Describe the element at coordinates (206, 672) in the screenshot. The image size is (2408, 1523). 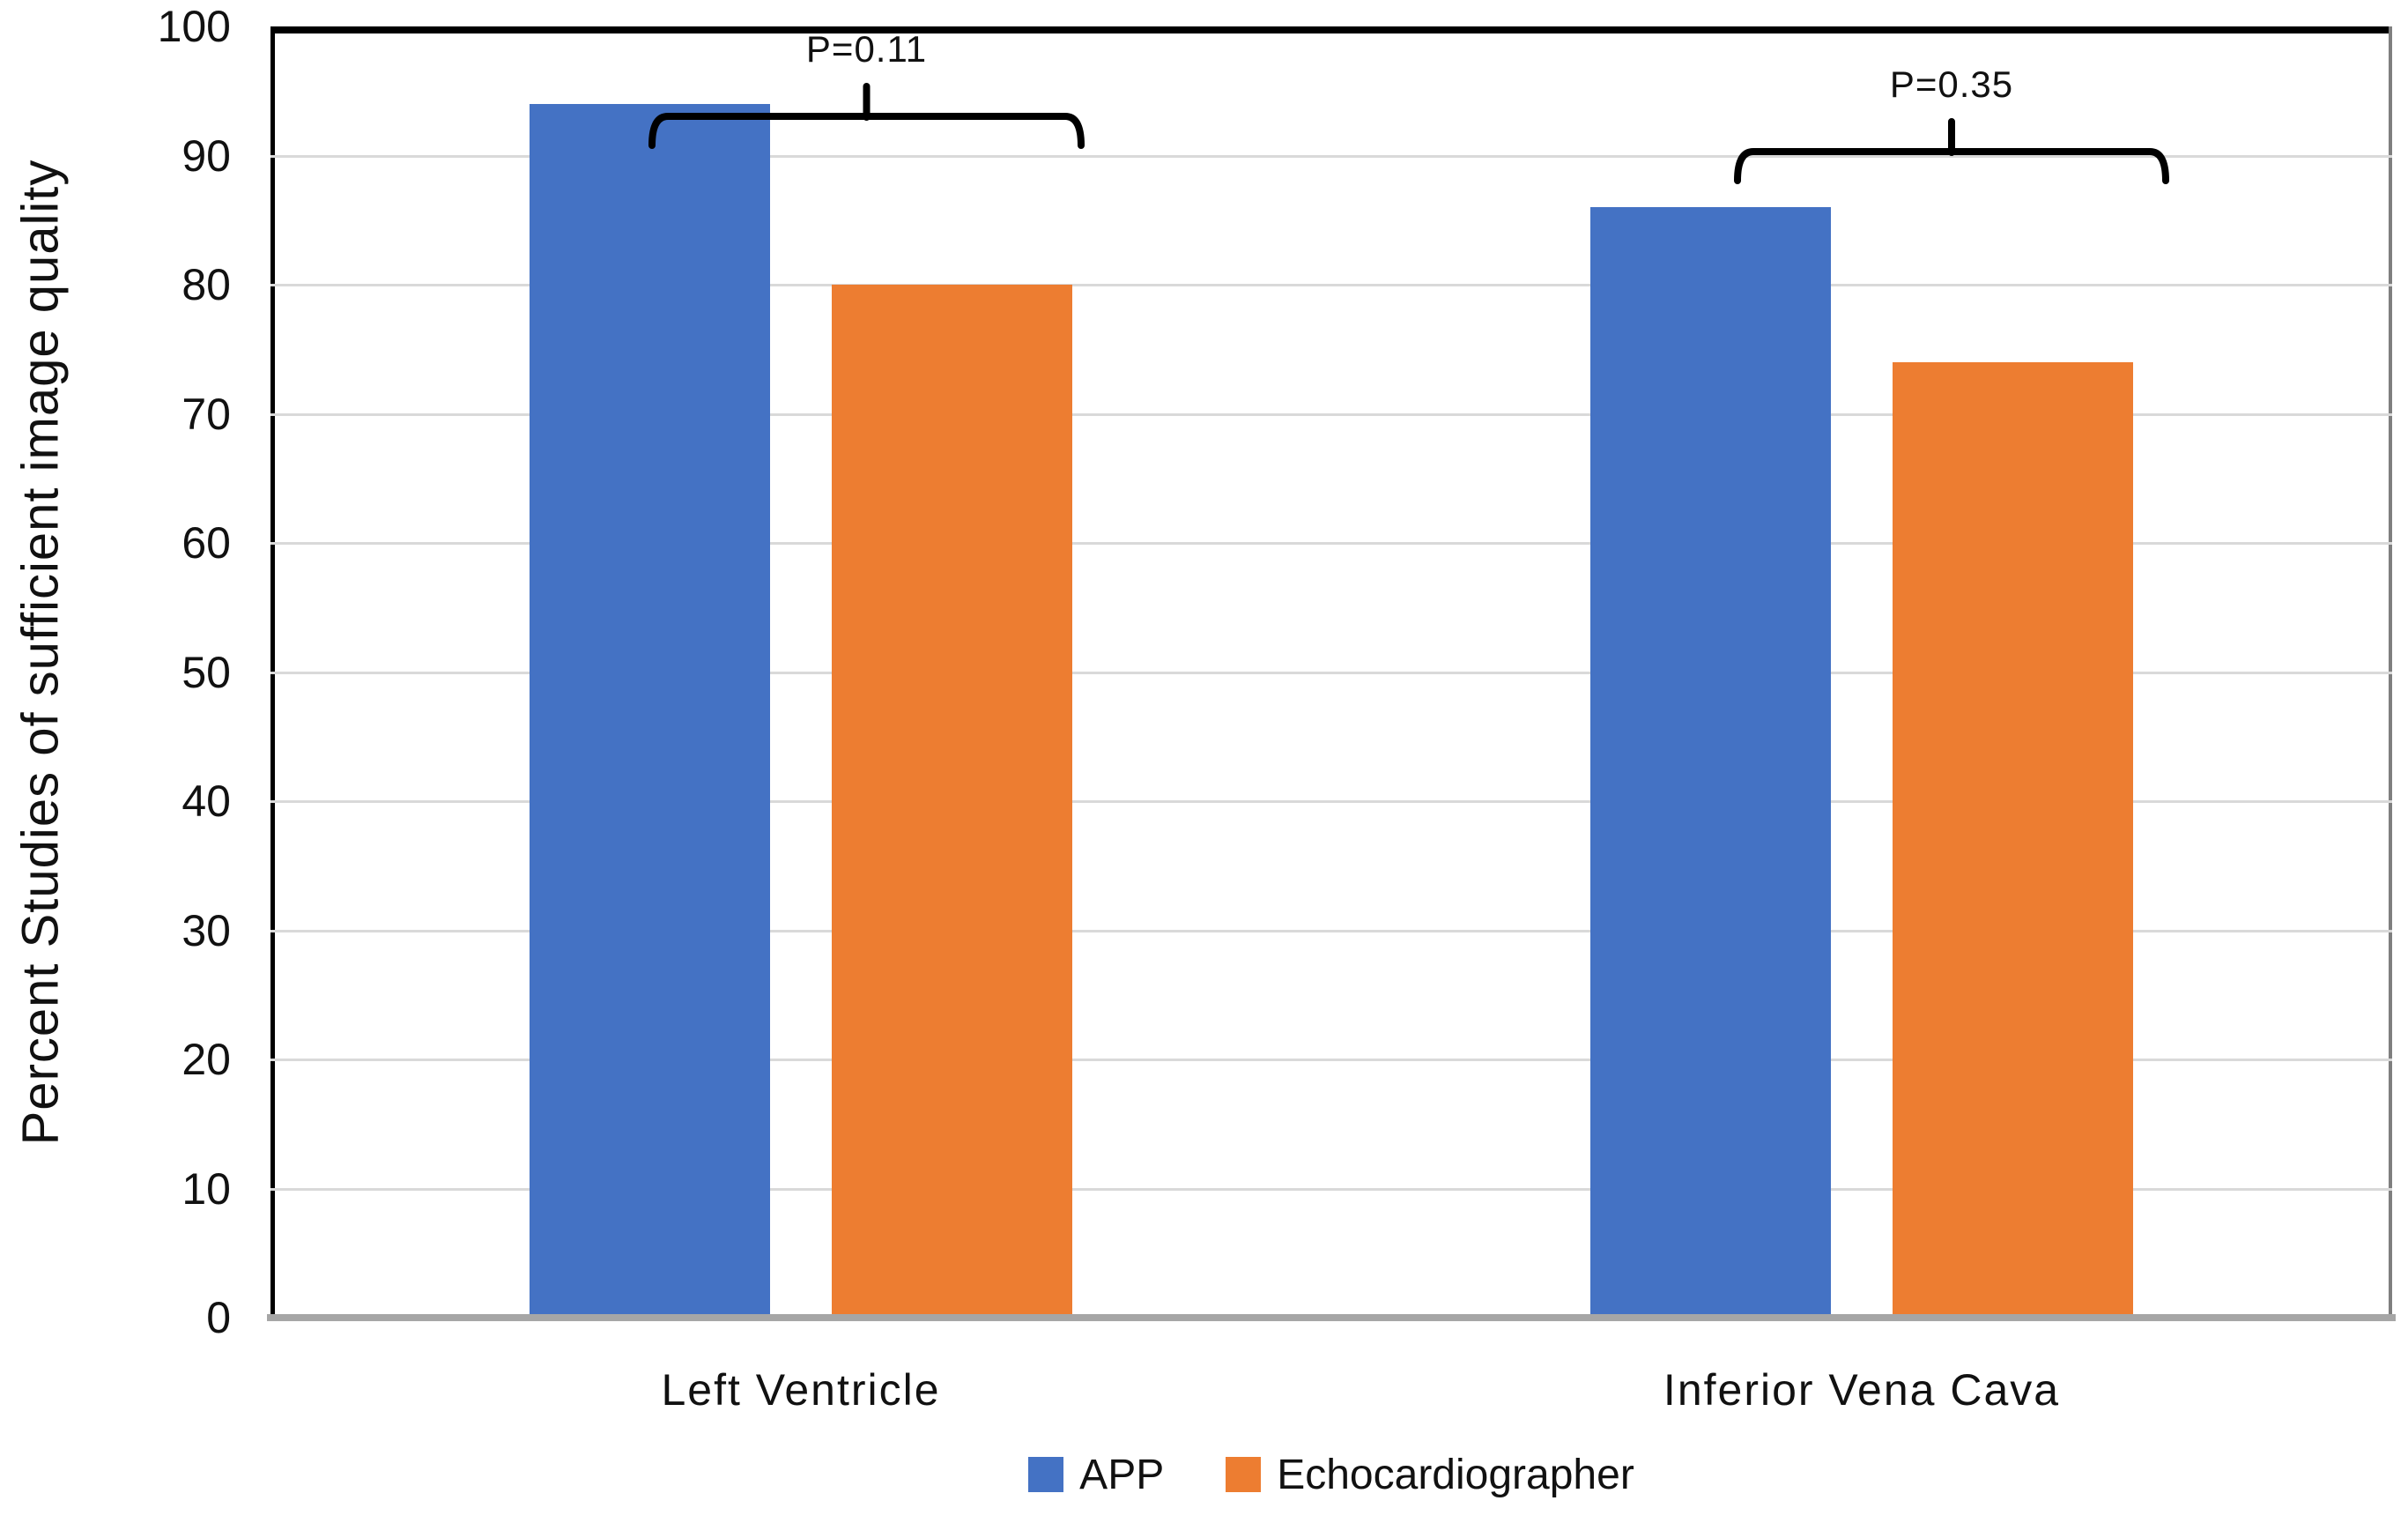
I see `y-tick-label-50: 50` at that location.